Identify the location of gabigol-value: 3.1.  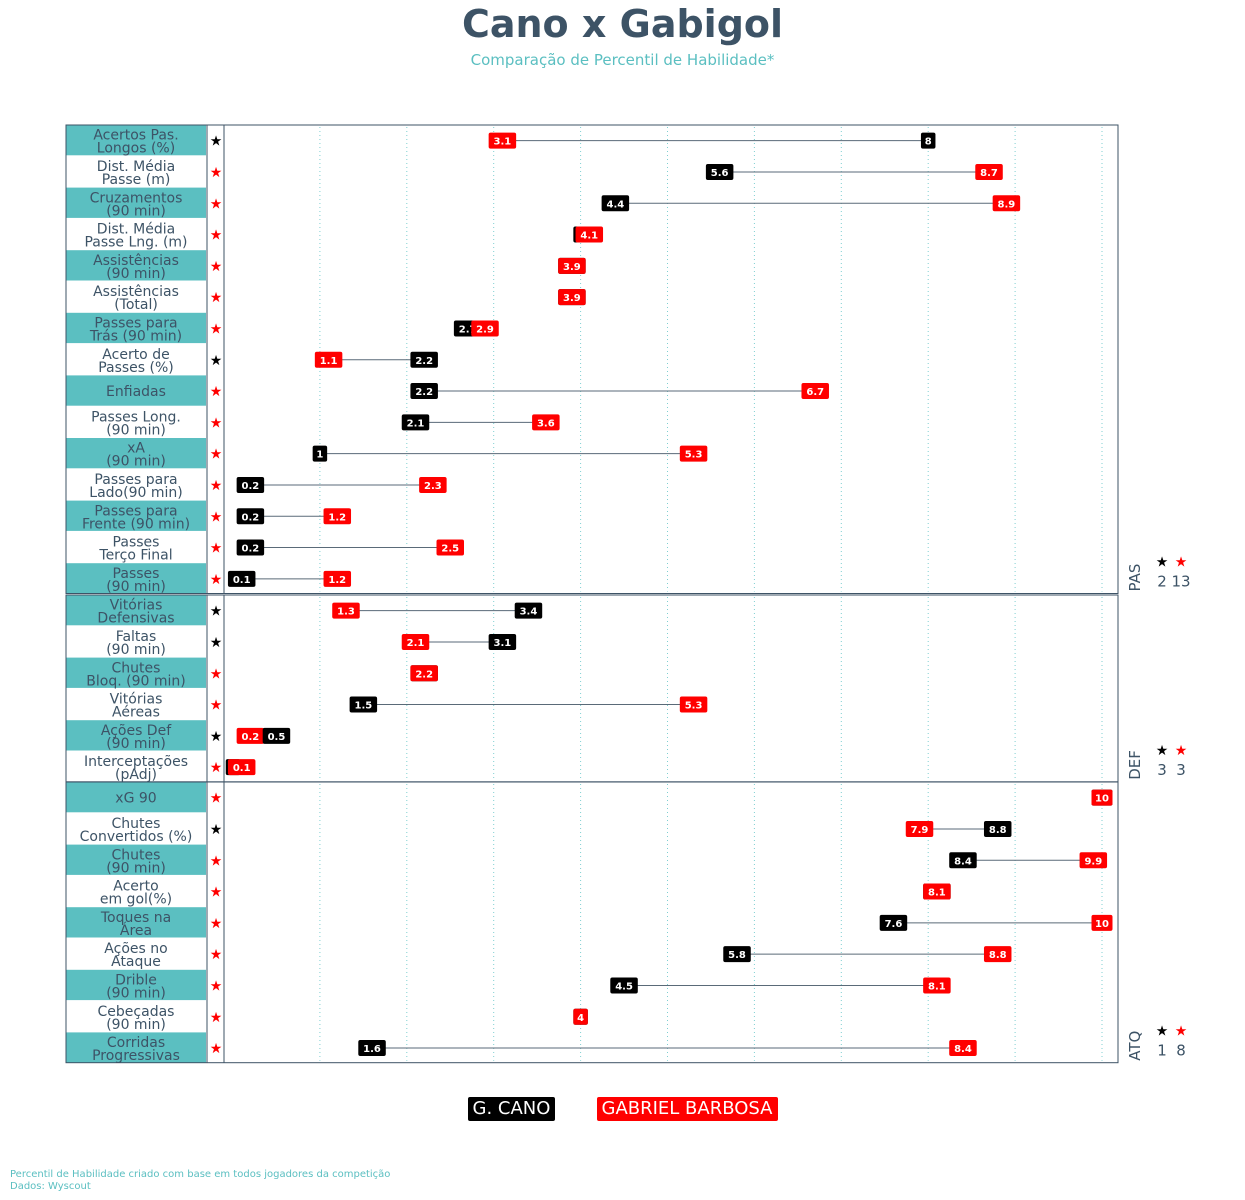
(502, 140).